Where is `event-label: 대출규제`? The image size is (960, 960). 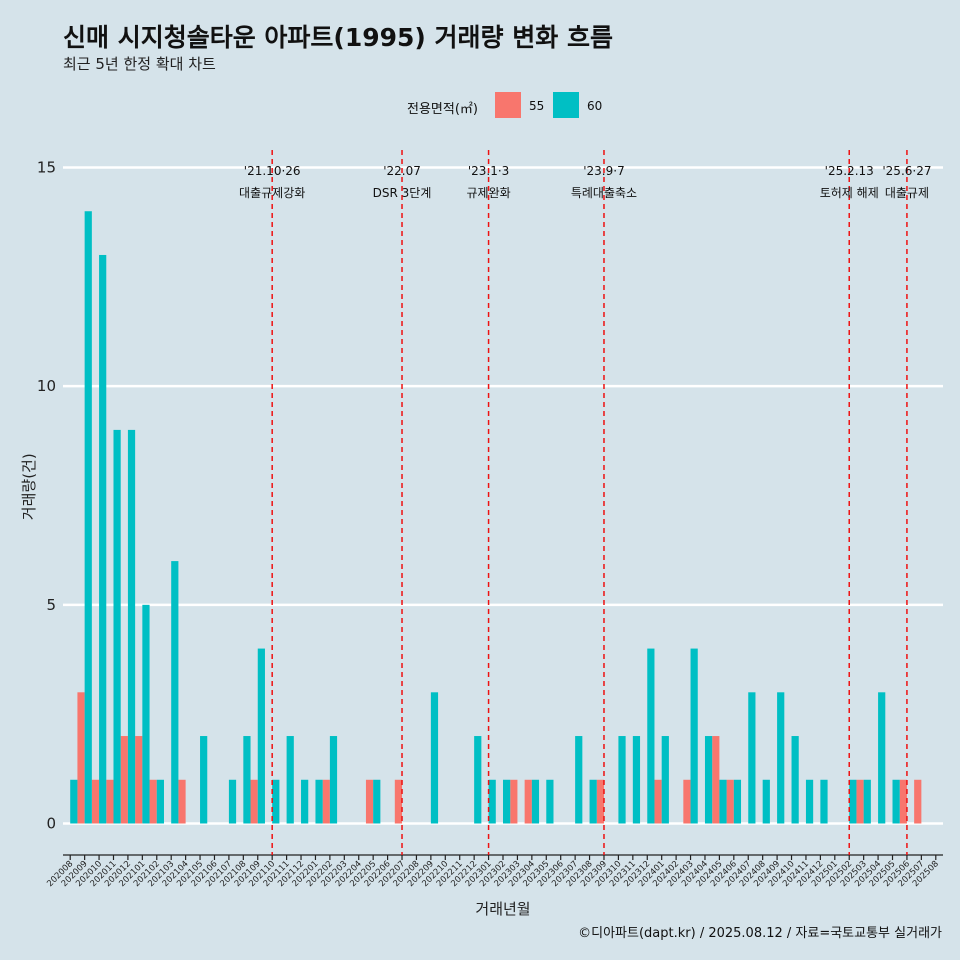 event-label: 대출규제 is located at coordinates (907, 193).